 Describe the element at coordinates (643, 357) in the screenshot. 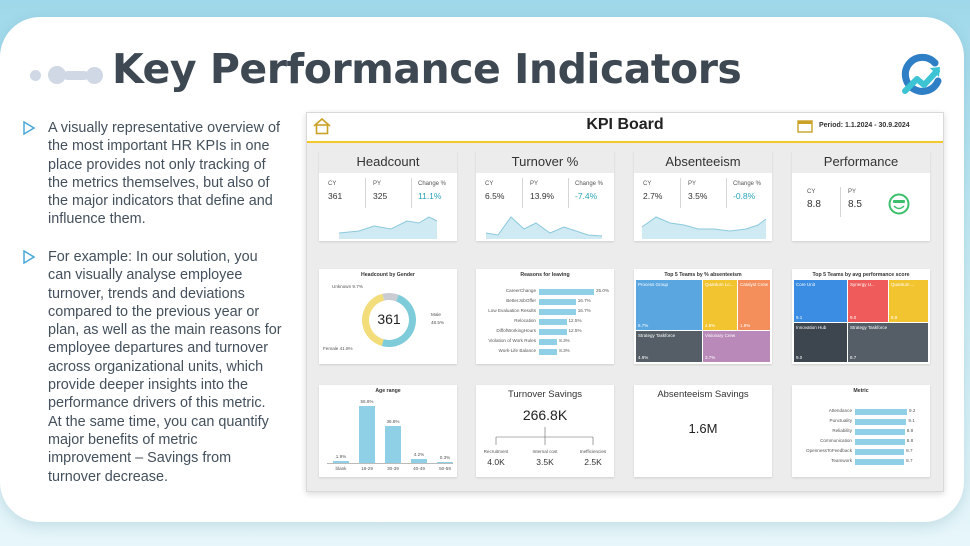

I see `treemap-cell-value: 4.9%` at that location.